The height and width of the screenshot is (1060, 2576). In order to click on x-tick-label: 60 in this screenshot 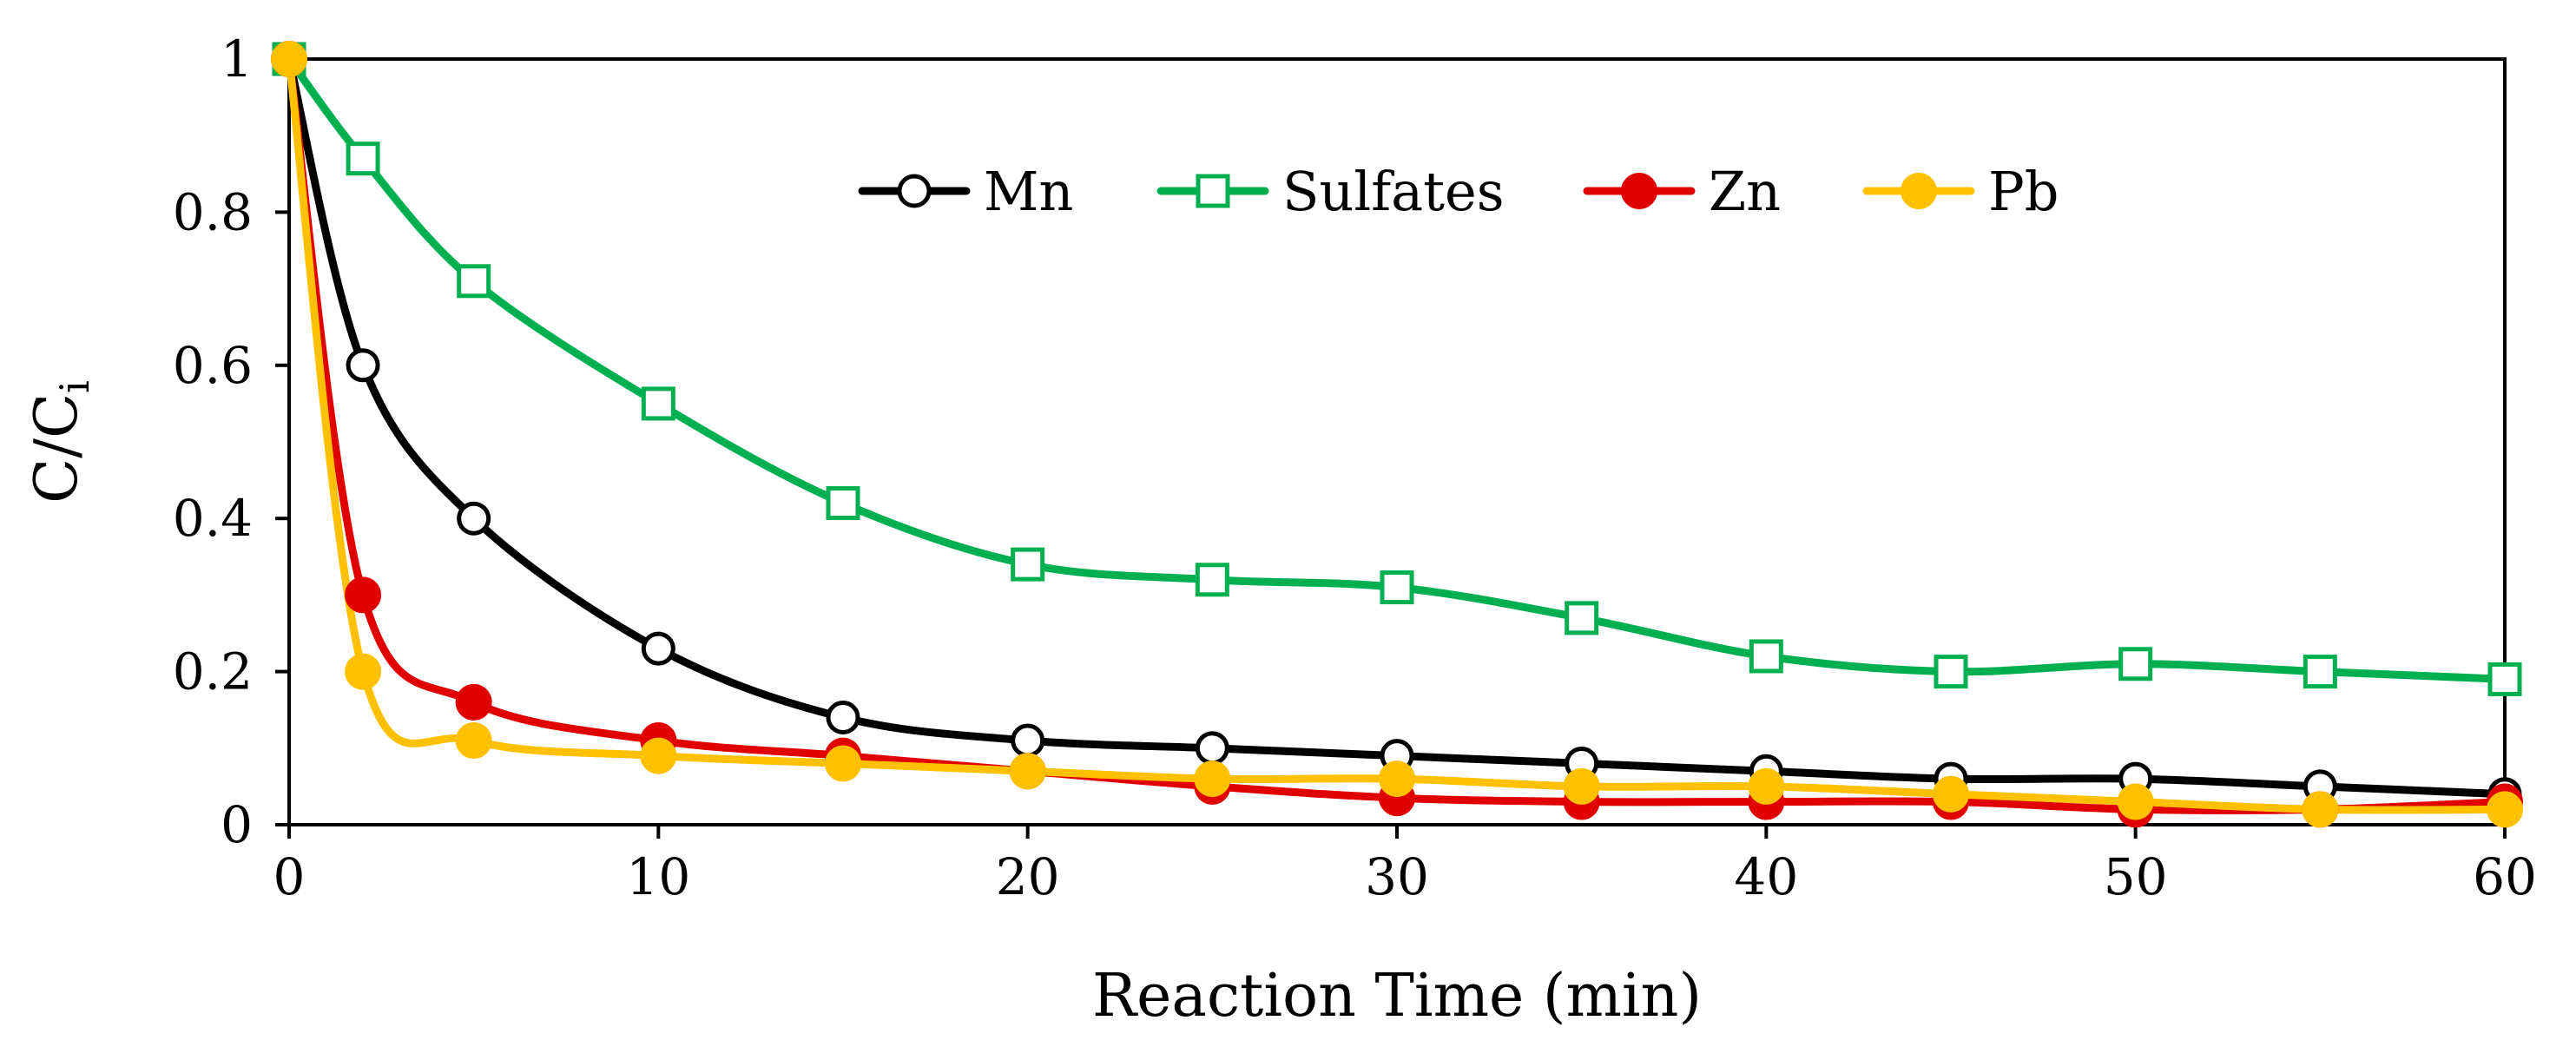, I will do `click(2505, 876)`.